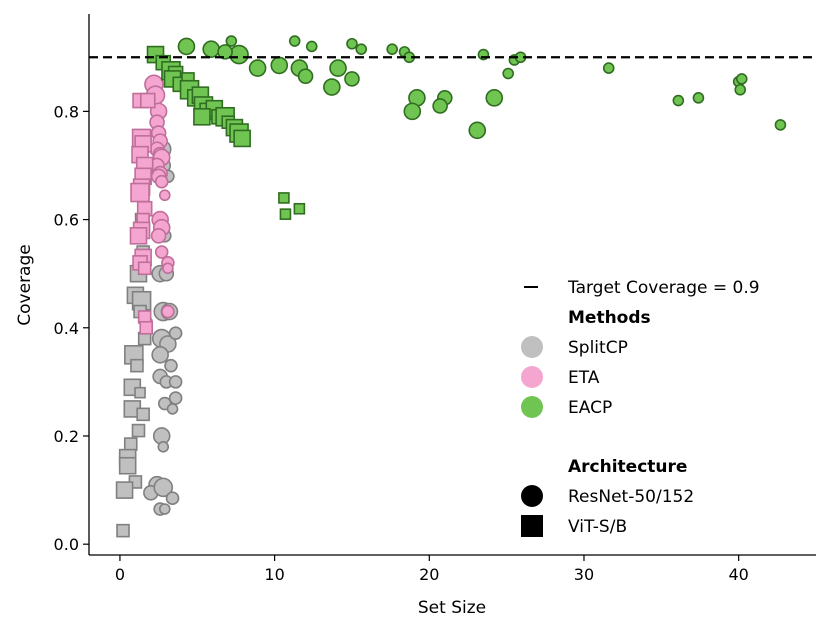  Describe the element at coordinates (142, 213) in the screenshot. I see `series-eta-square` at that location.